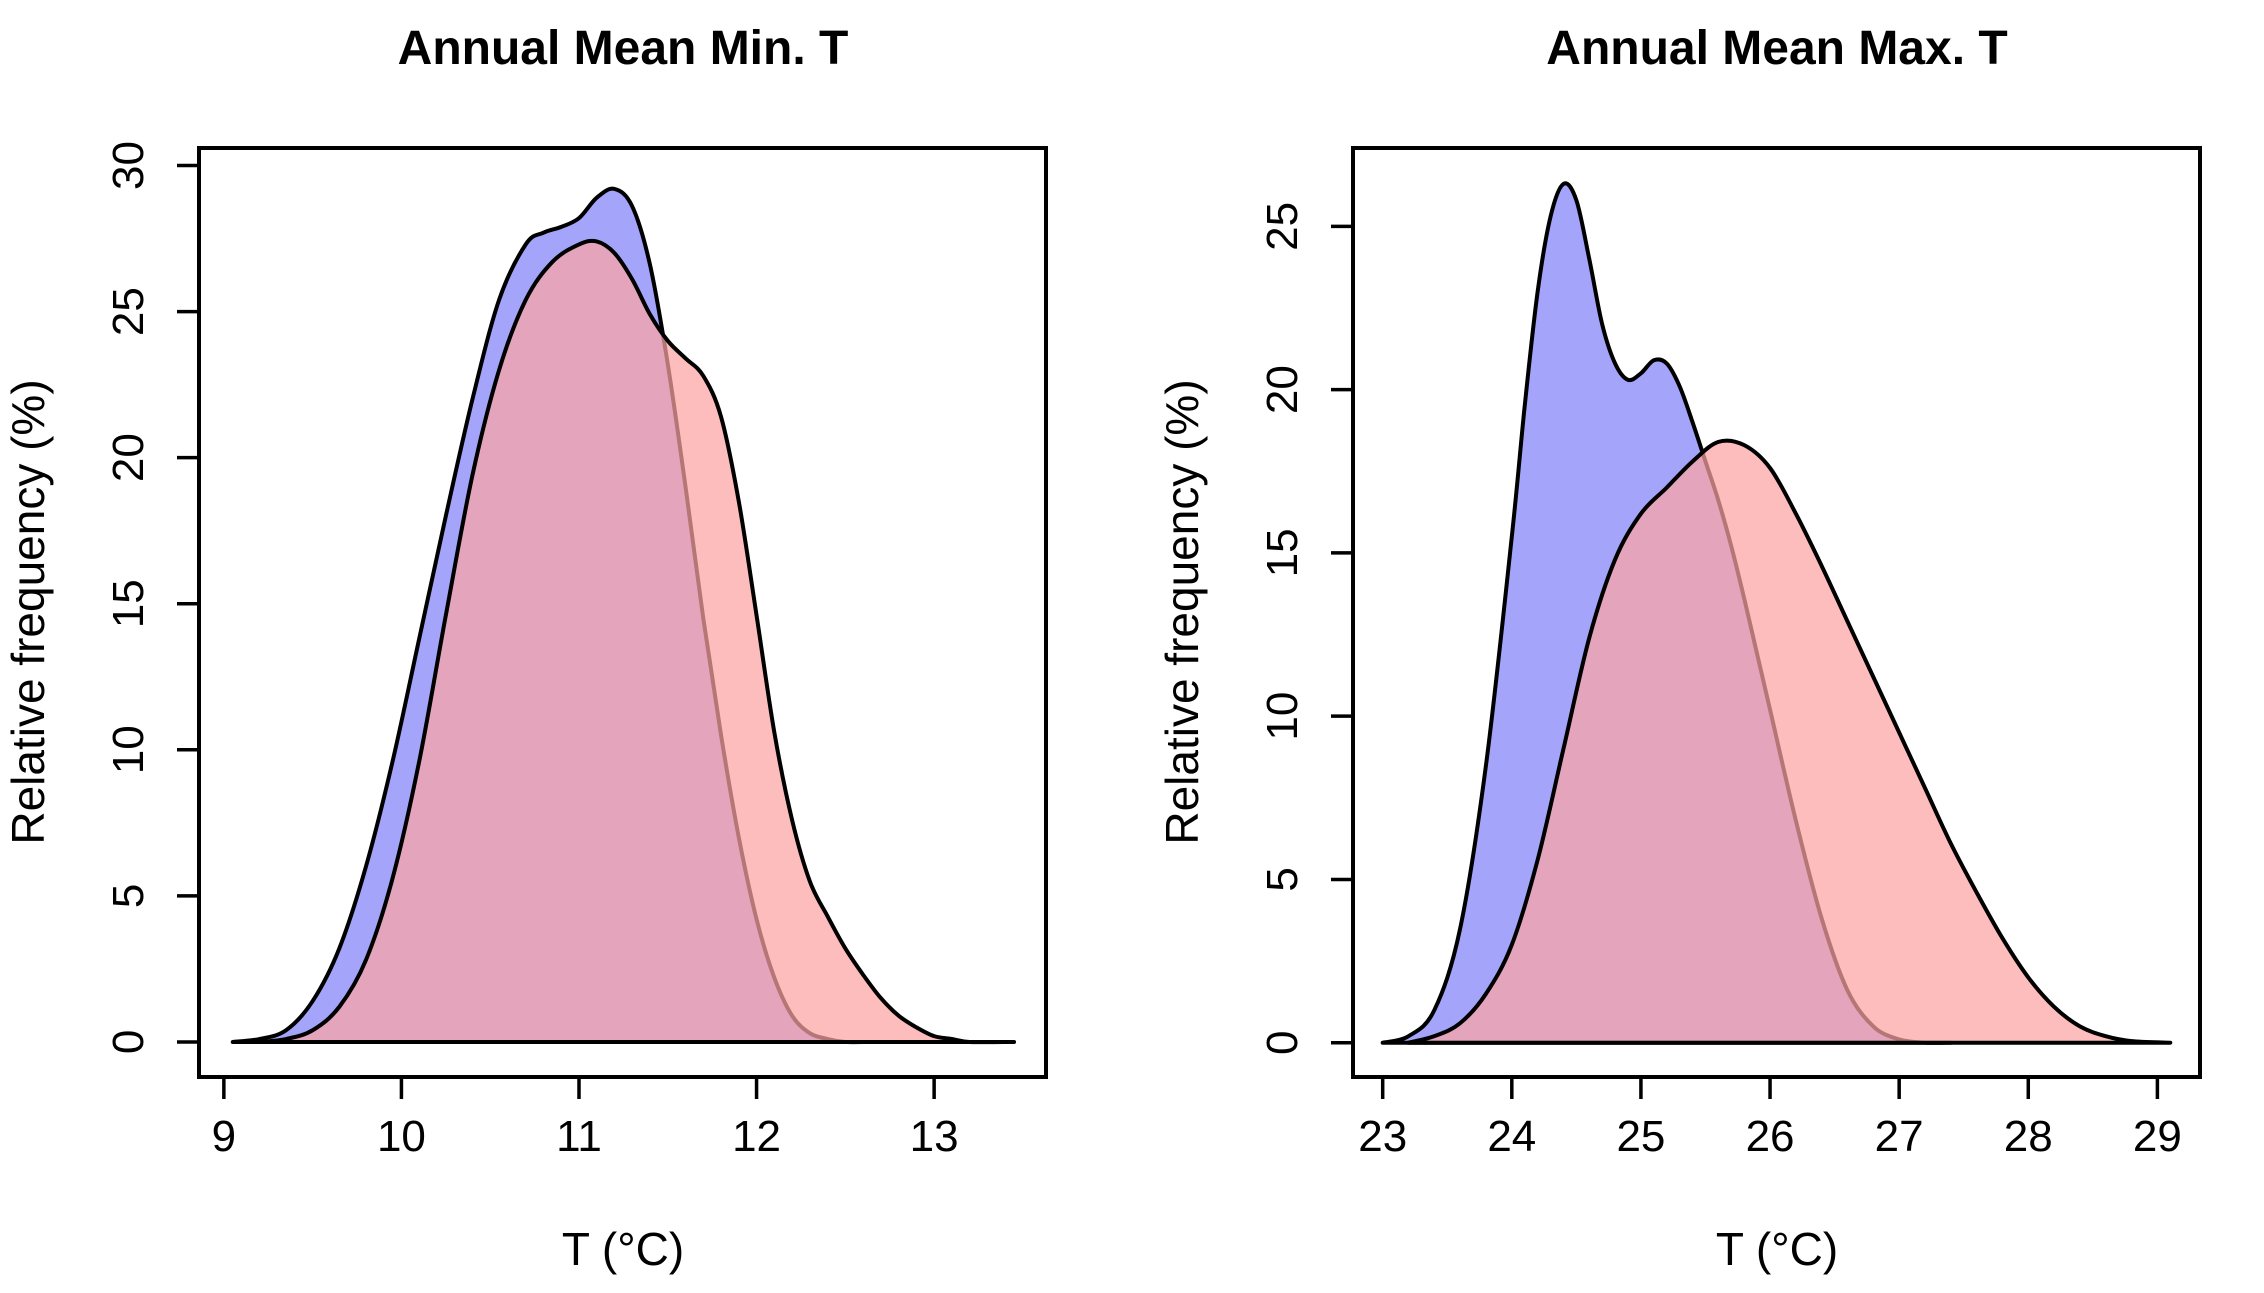 The width and height of the screenshot is (2264, 1293). I want to click on x-tick-label: 24, so click(1511, 1136).